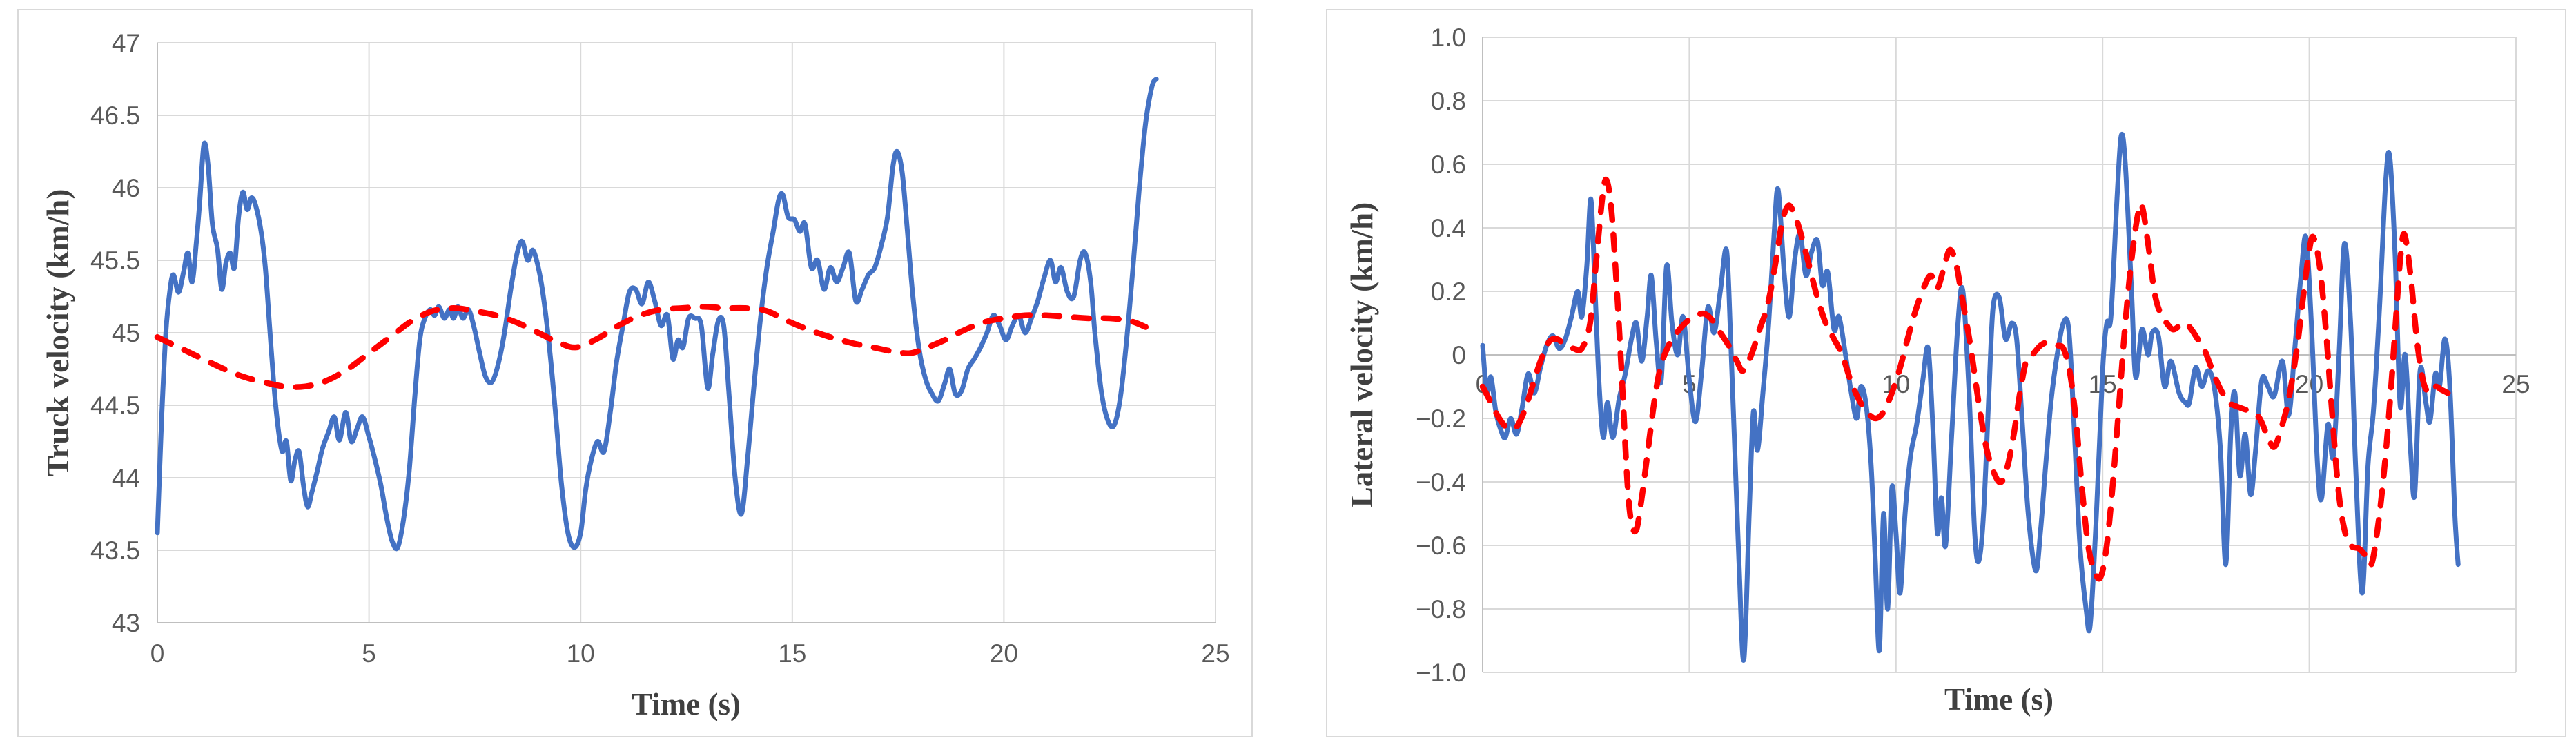 Image resolution: width=2576 pixels, height=756 pixels. What do you see at coordinates (1448, 165) in the screenshot?
I see `y-tick-label: 0.6` at bounding box center [1448, 165].